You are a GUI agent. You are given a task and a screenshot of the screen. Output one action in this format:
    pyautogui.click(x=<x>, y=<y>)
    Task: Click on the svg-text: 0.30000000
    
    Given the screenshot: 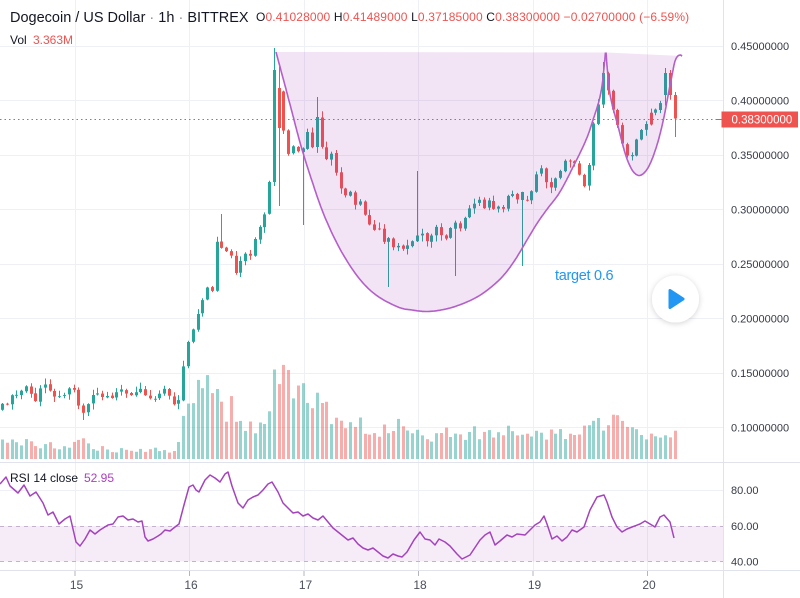 What is the action you would take?
    pyautogui.click(x=760, y=211)
    